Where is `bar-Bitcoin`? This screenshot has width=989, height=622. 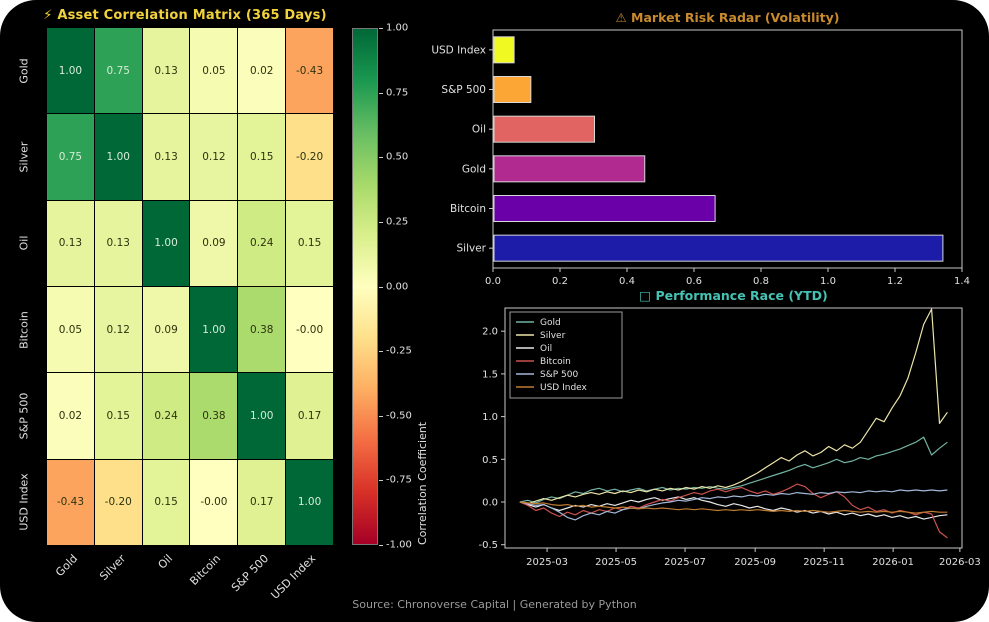 bar-Bitcoin is located at coordinates (604, 208).